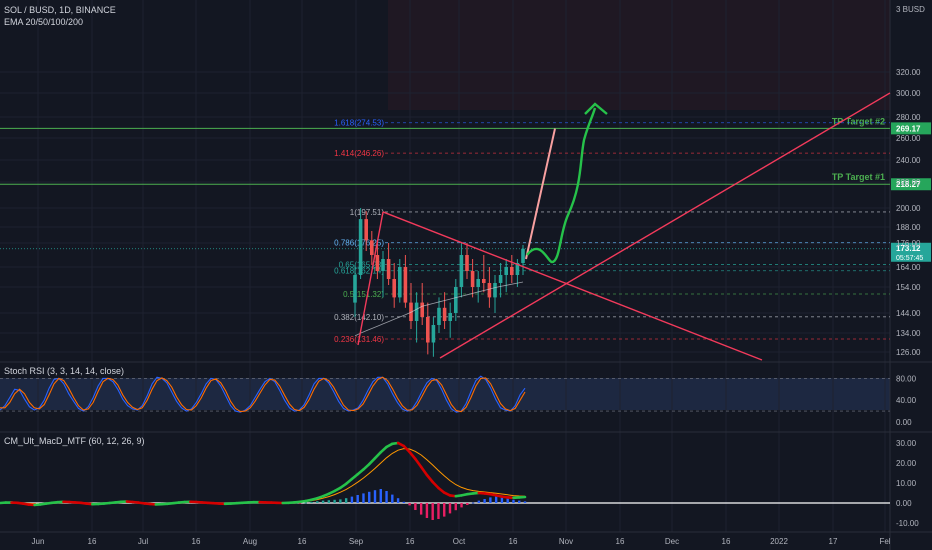 The width and height of the screenshot is (932, 550). I want to click on descending-trendline, so click(572, 286).